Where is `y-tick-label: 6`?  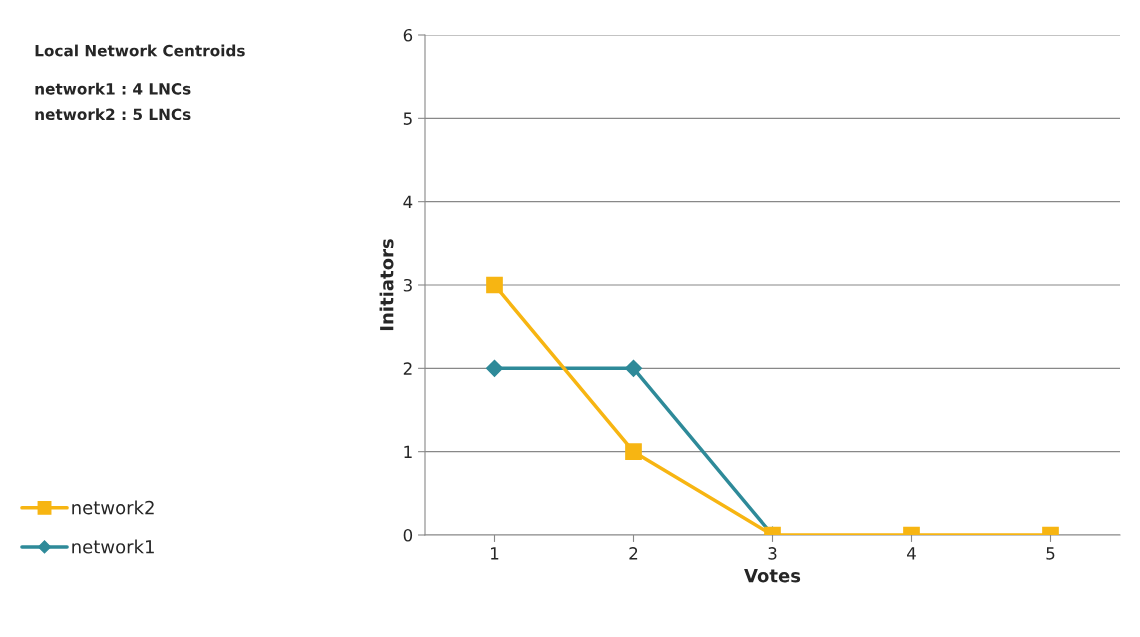 y-tick-label: 6 is located at coordinates (408, 35).